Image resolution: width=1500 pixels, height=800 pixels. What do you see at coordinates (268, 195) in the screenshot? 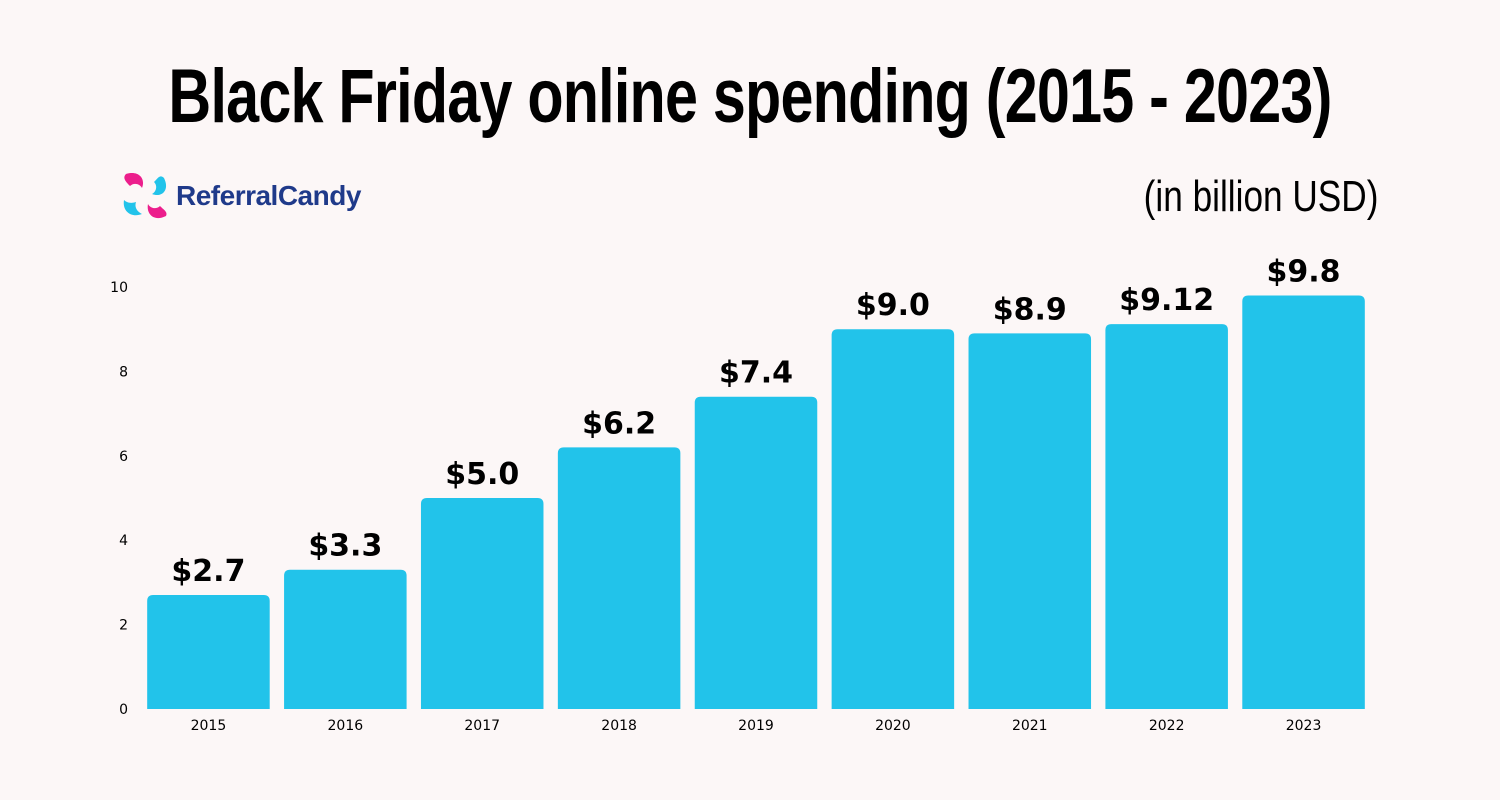
I see `brand-name: ReferralCandy` at bounding box center [268, 195].